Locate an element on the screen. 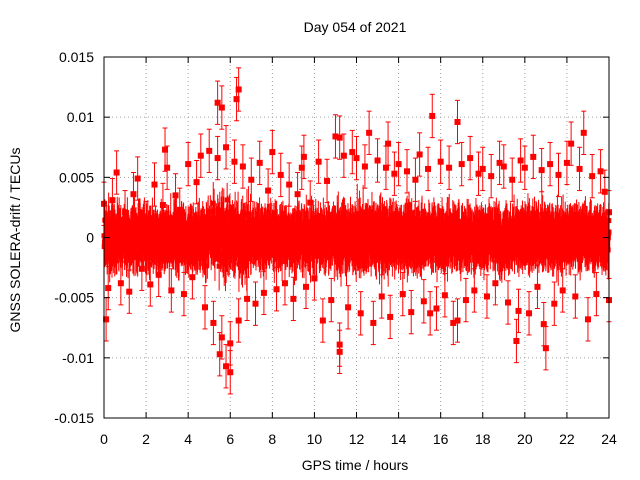  chart-title: Day 054 of 2021 is located at coordinates (355, 27).